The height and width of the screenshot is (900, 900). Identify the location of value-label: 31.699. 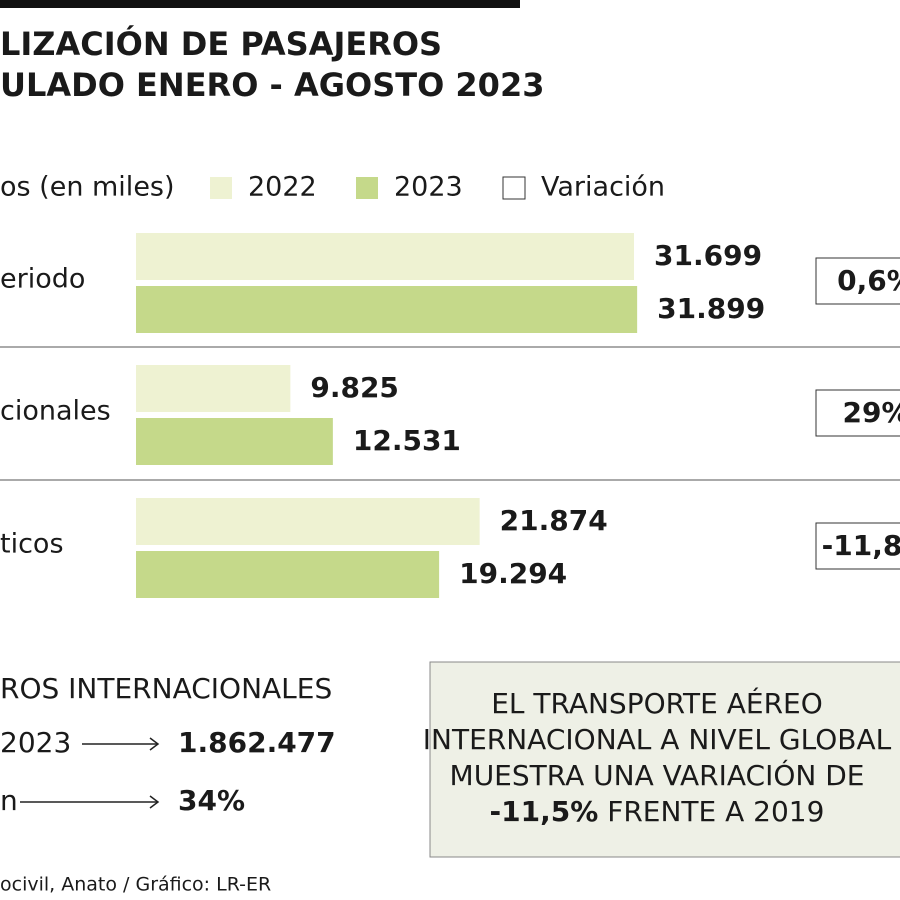
(708, 255).